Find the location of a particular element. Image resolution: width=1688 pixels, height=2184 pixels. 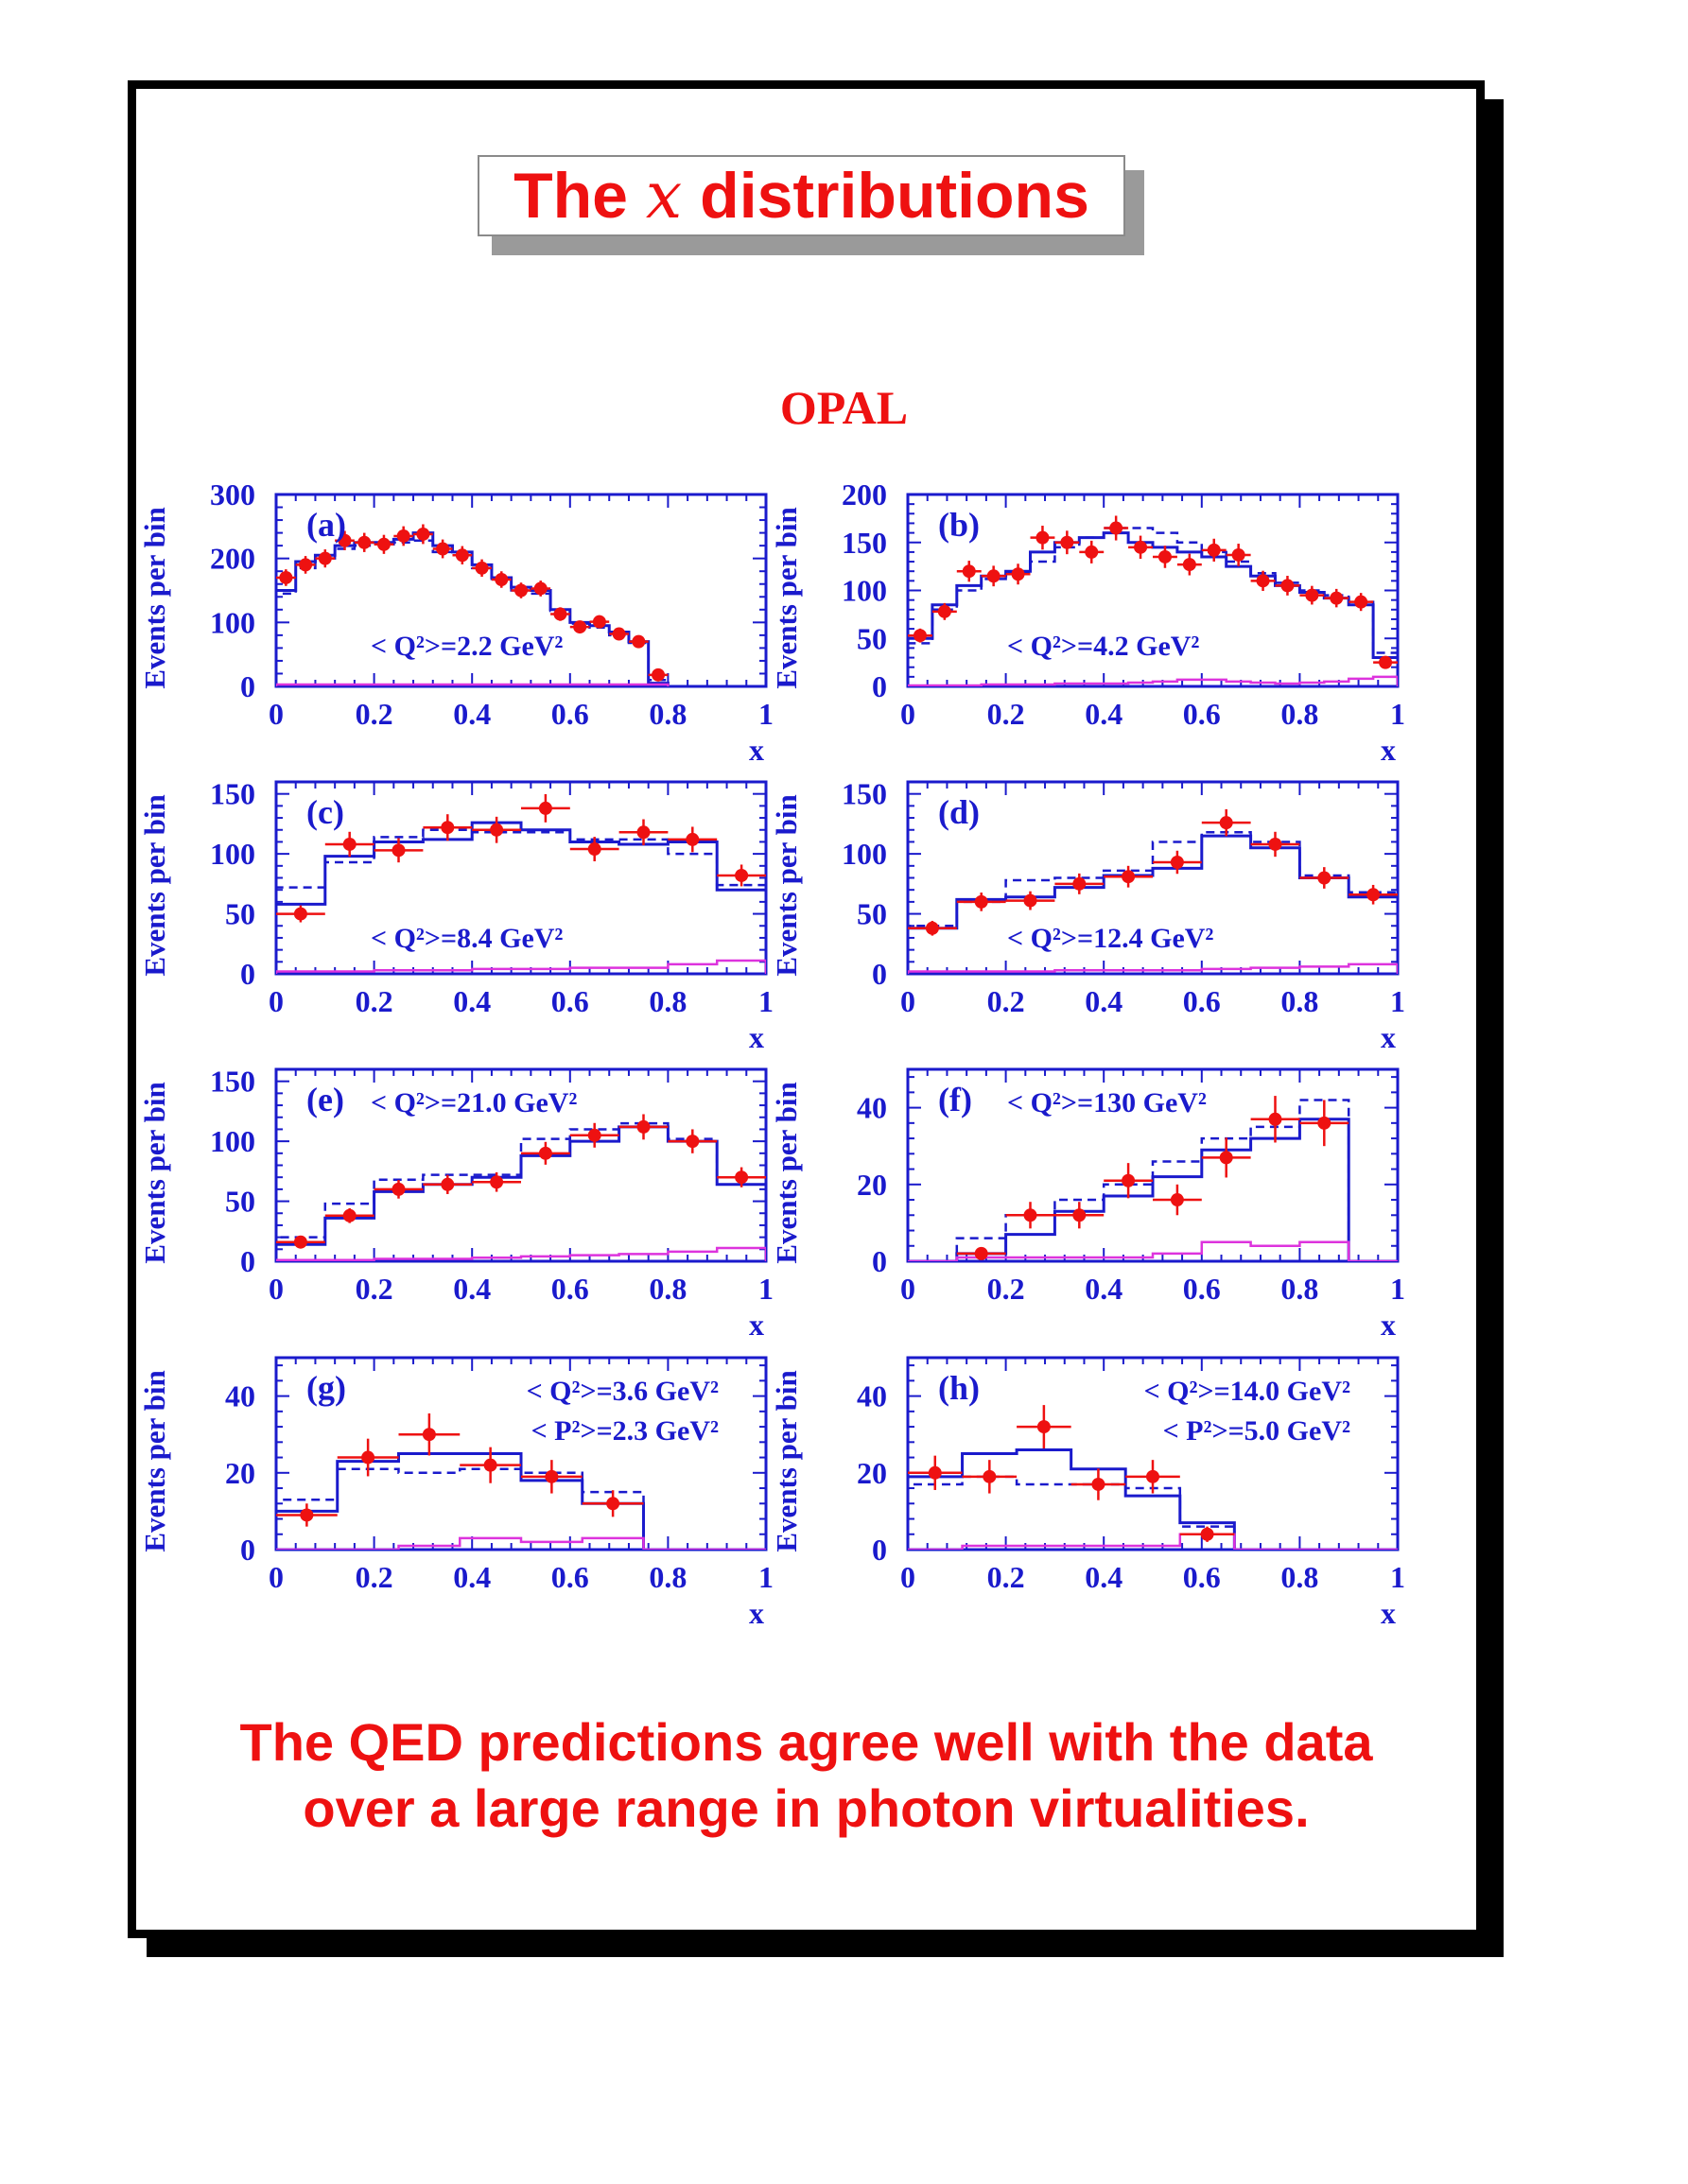

y-tick-label: 40 is located at coordinates (240, 1396).